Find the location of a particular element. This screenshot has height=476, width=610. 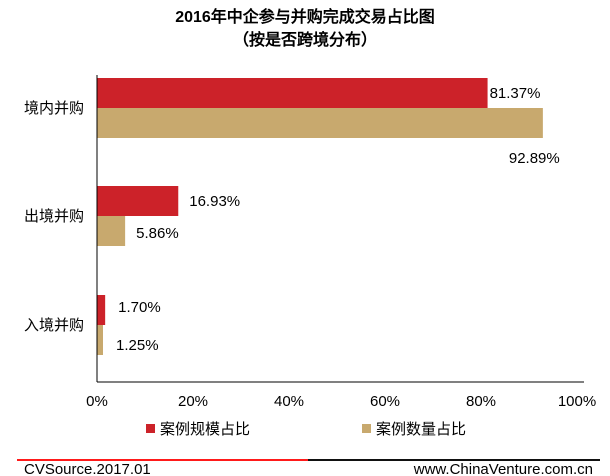

x-tick-label: 0% is located at coordinates (97, 401).